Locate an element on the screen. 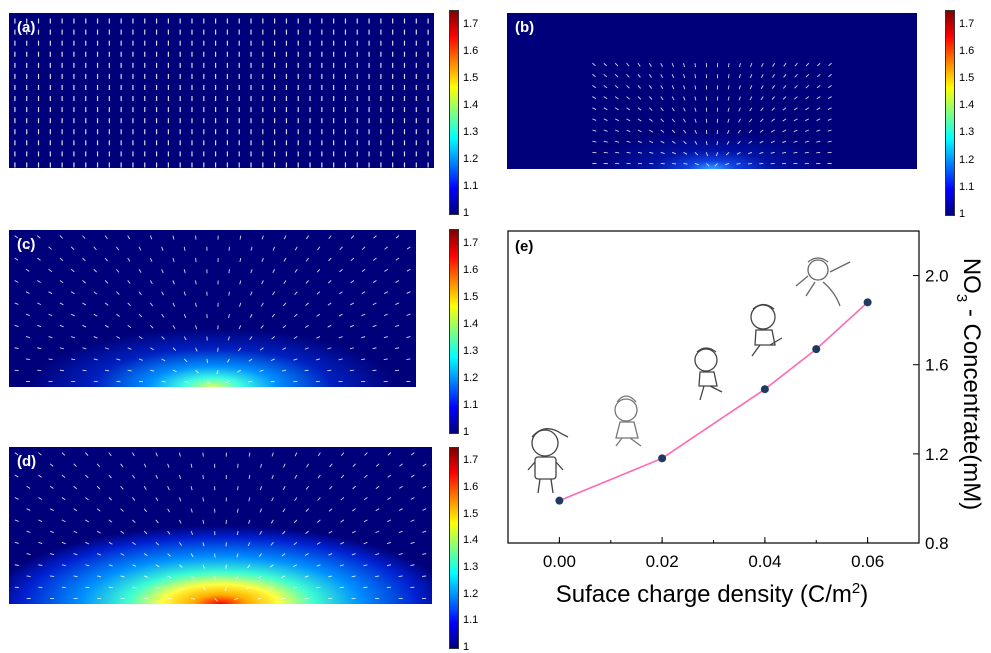 Image resolution: width=991 pixels, height=653 pixels. chart-e-y-tick-label: 1.2 is located at coordinates (937, 454).